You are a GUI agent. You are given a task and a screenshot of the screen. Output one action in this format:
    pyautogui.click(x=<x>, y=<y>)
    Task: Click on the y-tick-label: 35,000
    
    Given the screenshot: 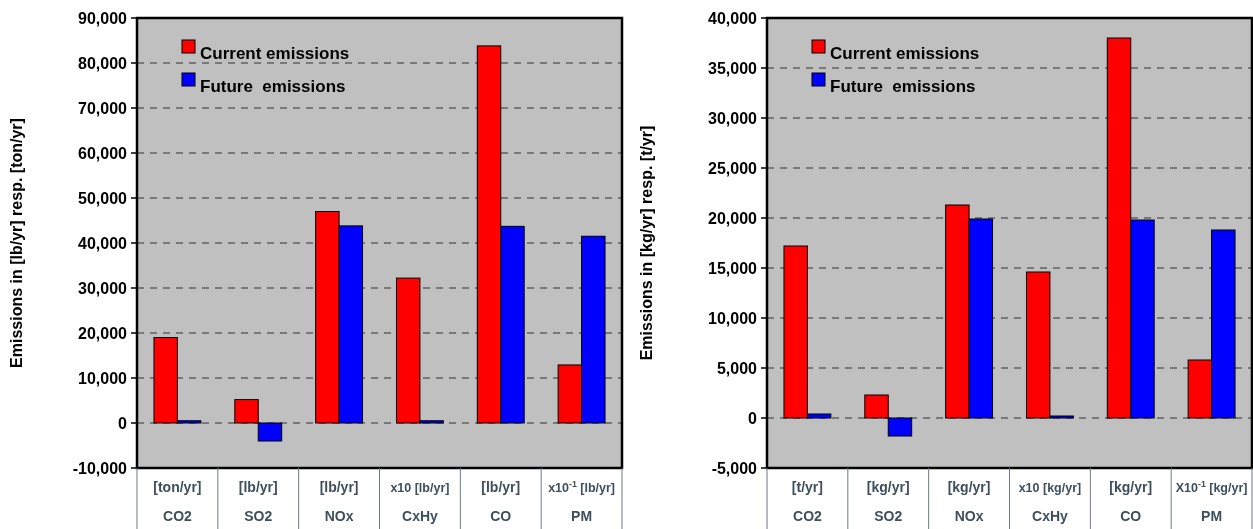 What is the action you would take?
    pyautogui.click(x=733, y=68)
    